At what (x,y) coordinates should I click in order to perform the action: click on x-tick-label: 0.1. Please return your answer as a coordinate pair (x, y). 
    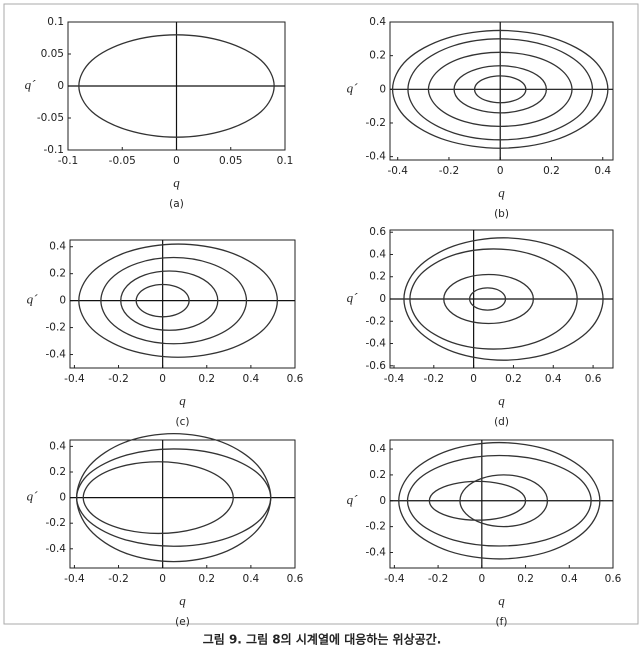
    Looking at the image, I should click on (285, 161).